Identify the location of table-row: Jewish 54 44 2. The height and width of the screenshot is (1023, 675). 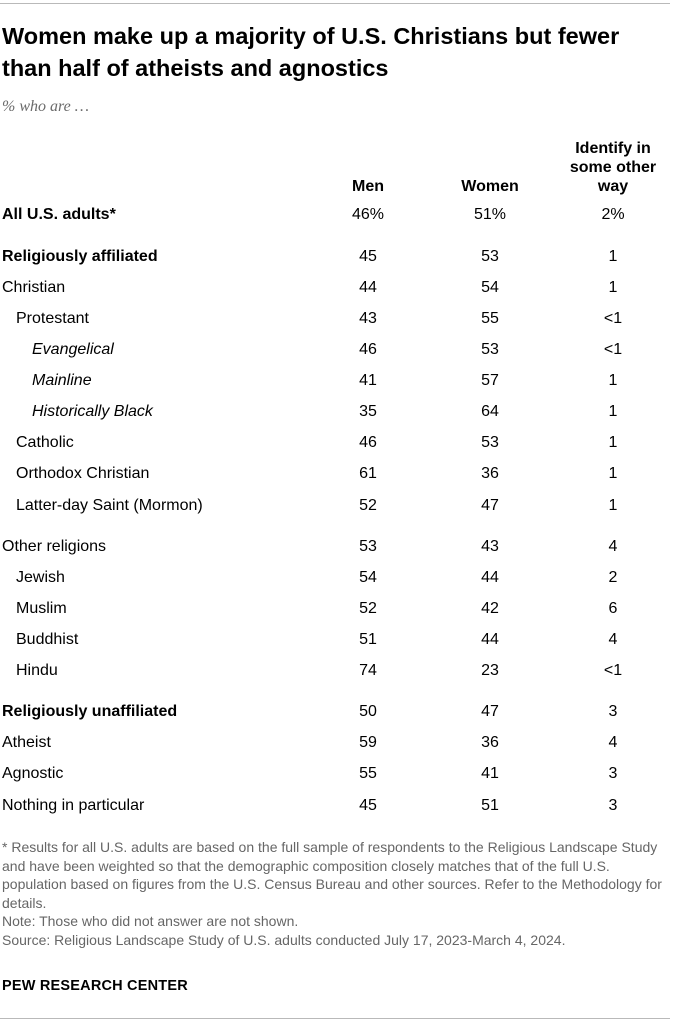
(337, 581).